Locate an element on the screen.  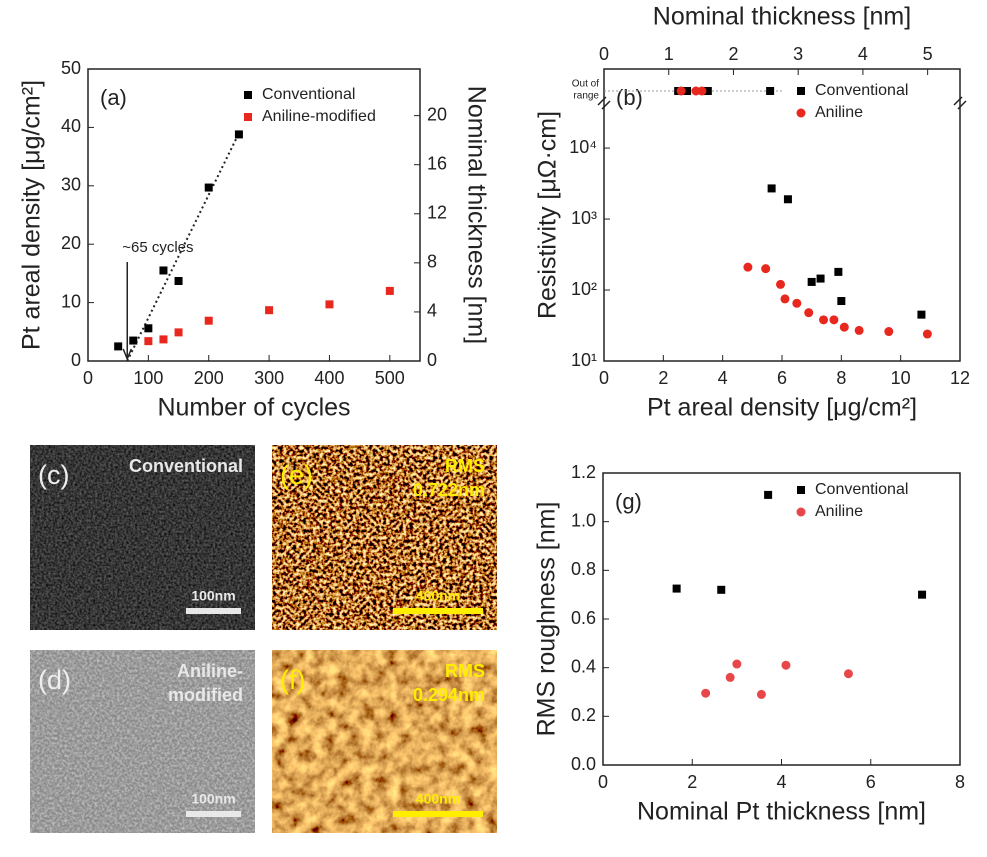
y-tick-label: 30 is located at coordinates (71, 185).